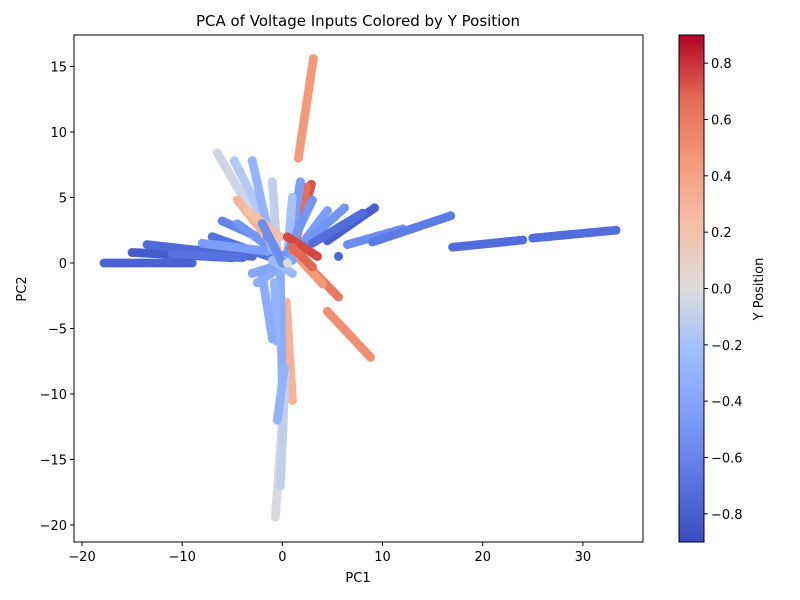  Describe the element at coordinates (727, 346) in the screenshot. I see `colorbar-tick-label: −0.2` at that location.